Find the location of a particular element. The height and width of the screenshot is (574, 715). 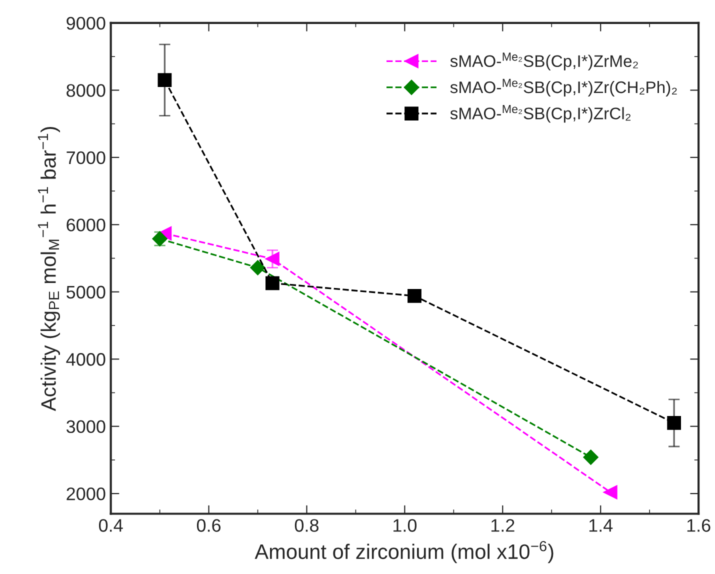

x-tick-label: 0.6 is located at coordinates (208, 525).